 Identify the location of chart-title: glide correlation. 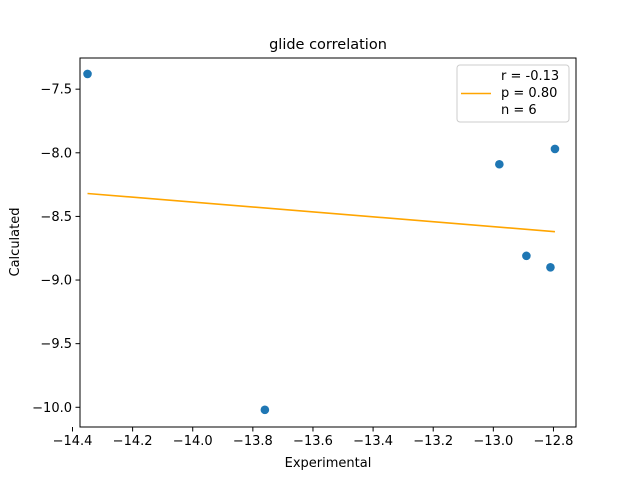
(328, 45).